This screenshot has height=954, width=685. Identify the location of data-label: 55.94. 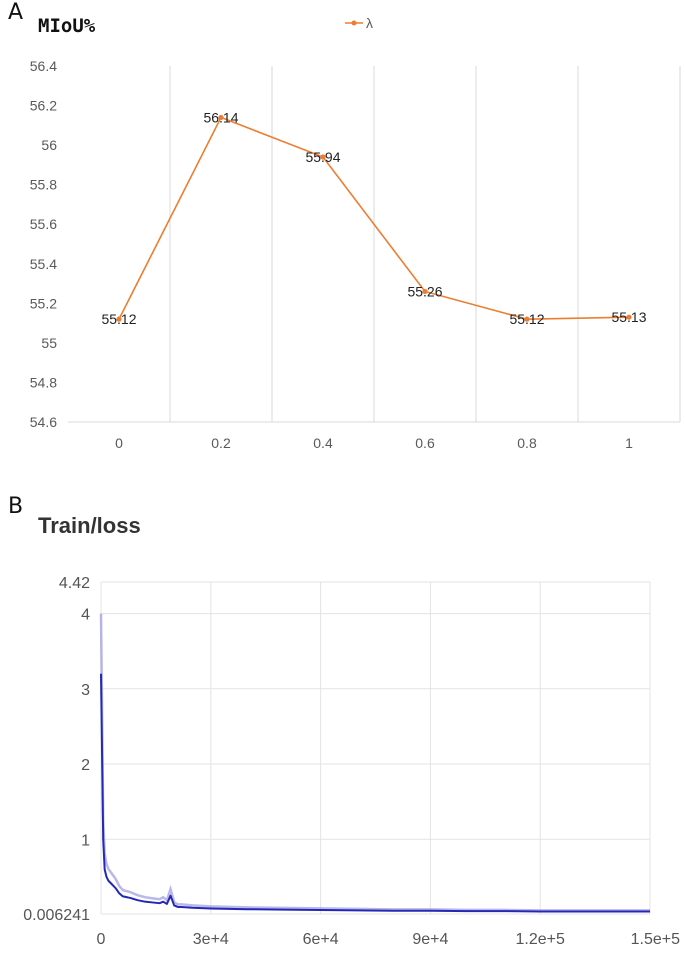
(322, 157).